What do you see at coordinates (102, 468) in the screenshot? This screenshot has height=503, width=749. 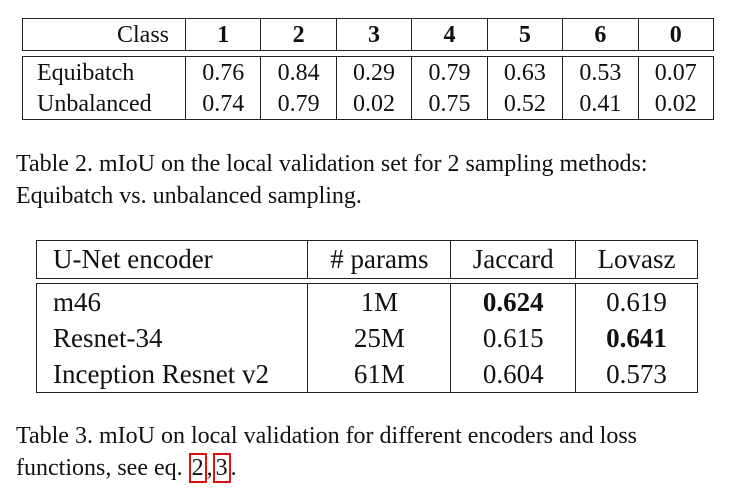 I see `caption-line: functions, see eq.` at bounding box center [102, 468].